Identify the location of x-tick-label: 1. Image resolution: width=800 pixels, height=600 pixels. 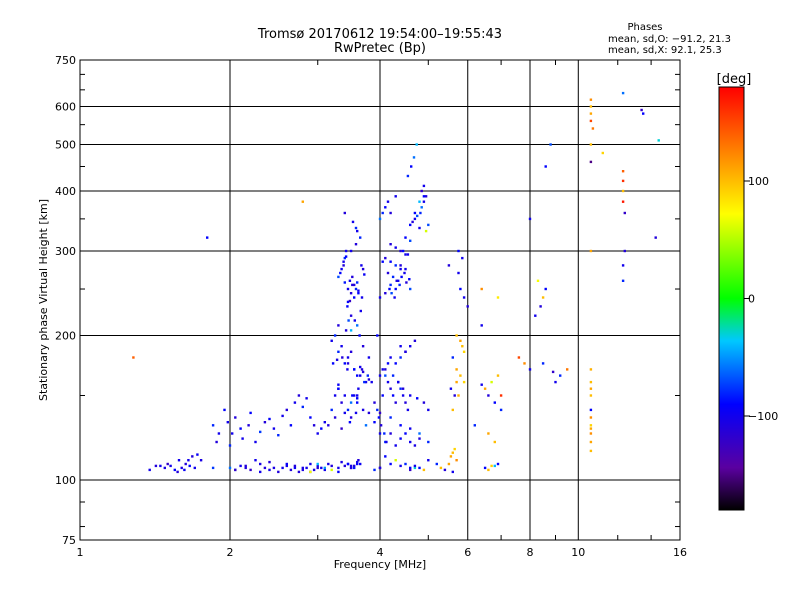
(80, 552).